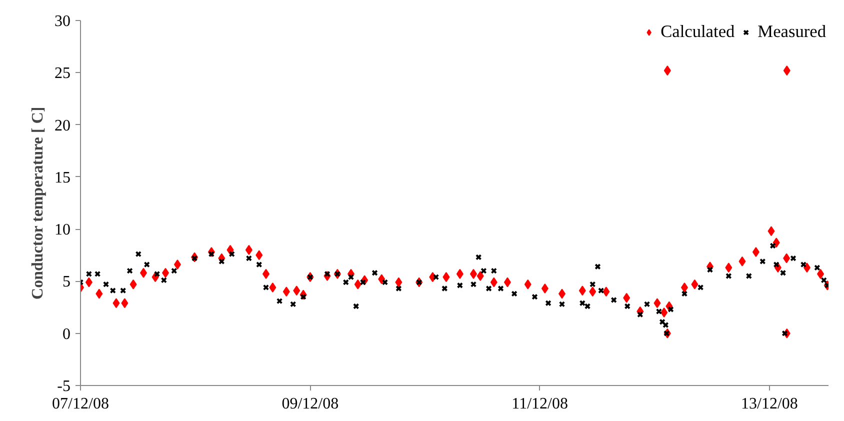 Image resolution: width=844 pixels, height=421 pixels. I want to click on y-tick-label: 10, so click(62, 230).